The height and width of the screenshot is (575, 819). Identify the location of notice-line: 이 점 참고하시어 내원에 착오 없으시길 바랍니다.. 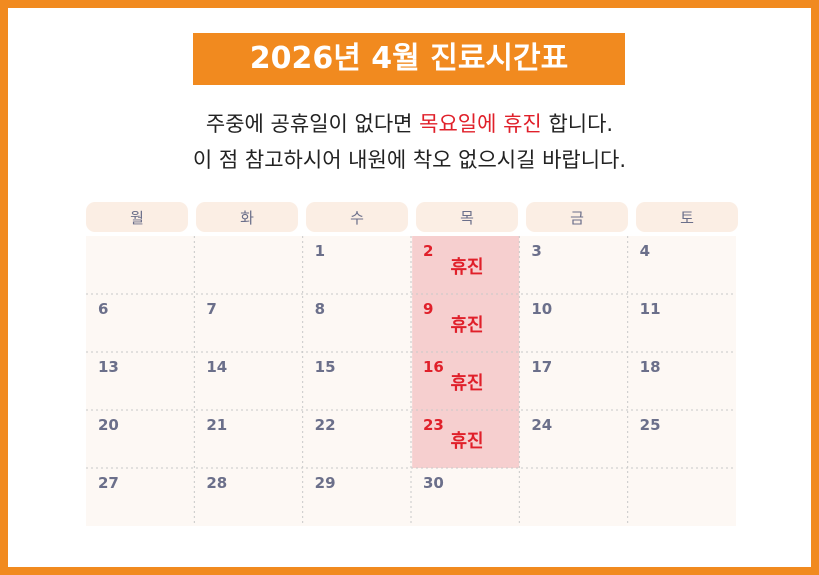
(409, 160).